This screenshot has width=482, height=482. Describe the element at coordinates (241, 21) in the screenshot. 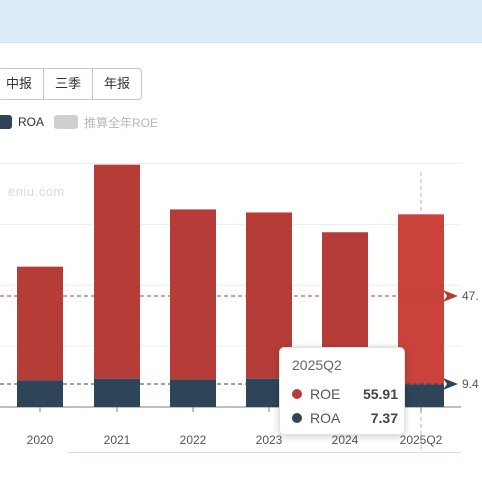

I see `top-bar` at that location.